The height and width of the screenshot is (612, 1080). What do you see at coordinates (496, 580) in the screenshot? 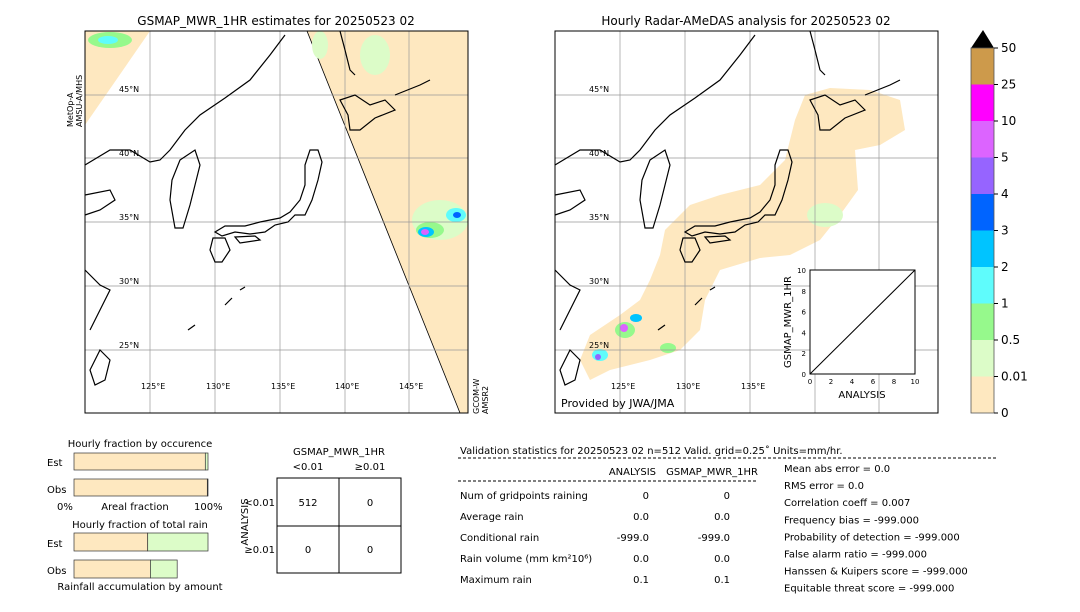
I see `stat-label: Maximum rain` at bounding box center [496, 580].